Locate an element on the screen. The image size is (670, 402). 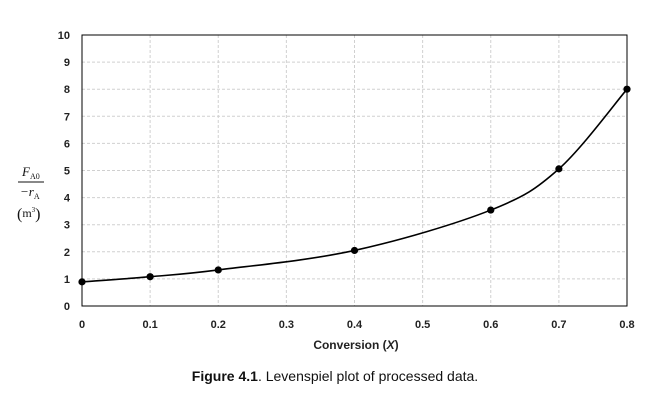
caption-text: . Levenspiel plot of processed data. is located at coordinates (368, 376).